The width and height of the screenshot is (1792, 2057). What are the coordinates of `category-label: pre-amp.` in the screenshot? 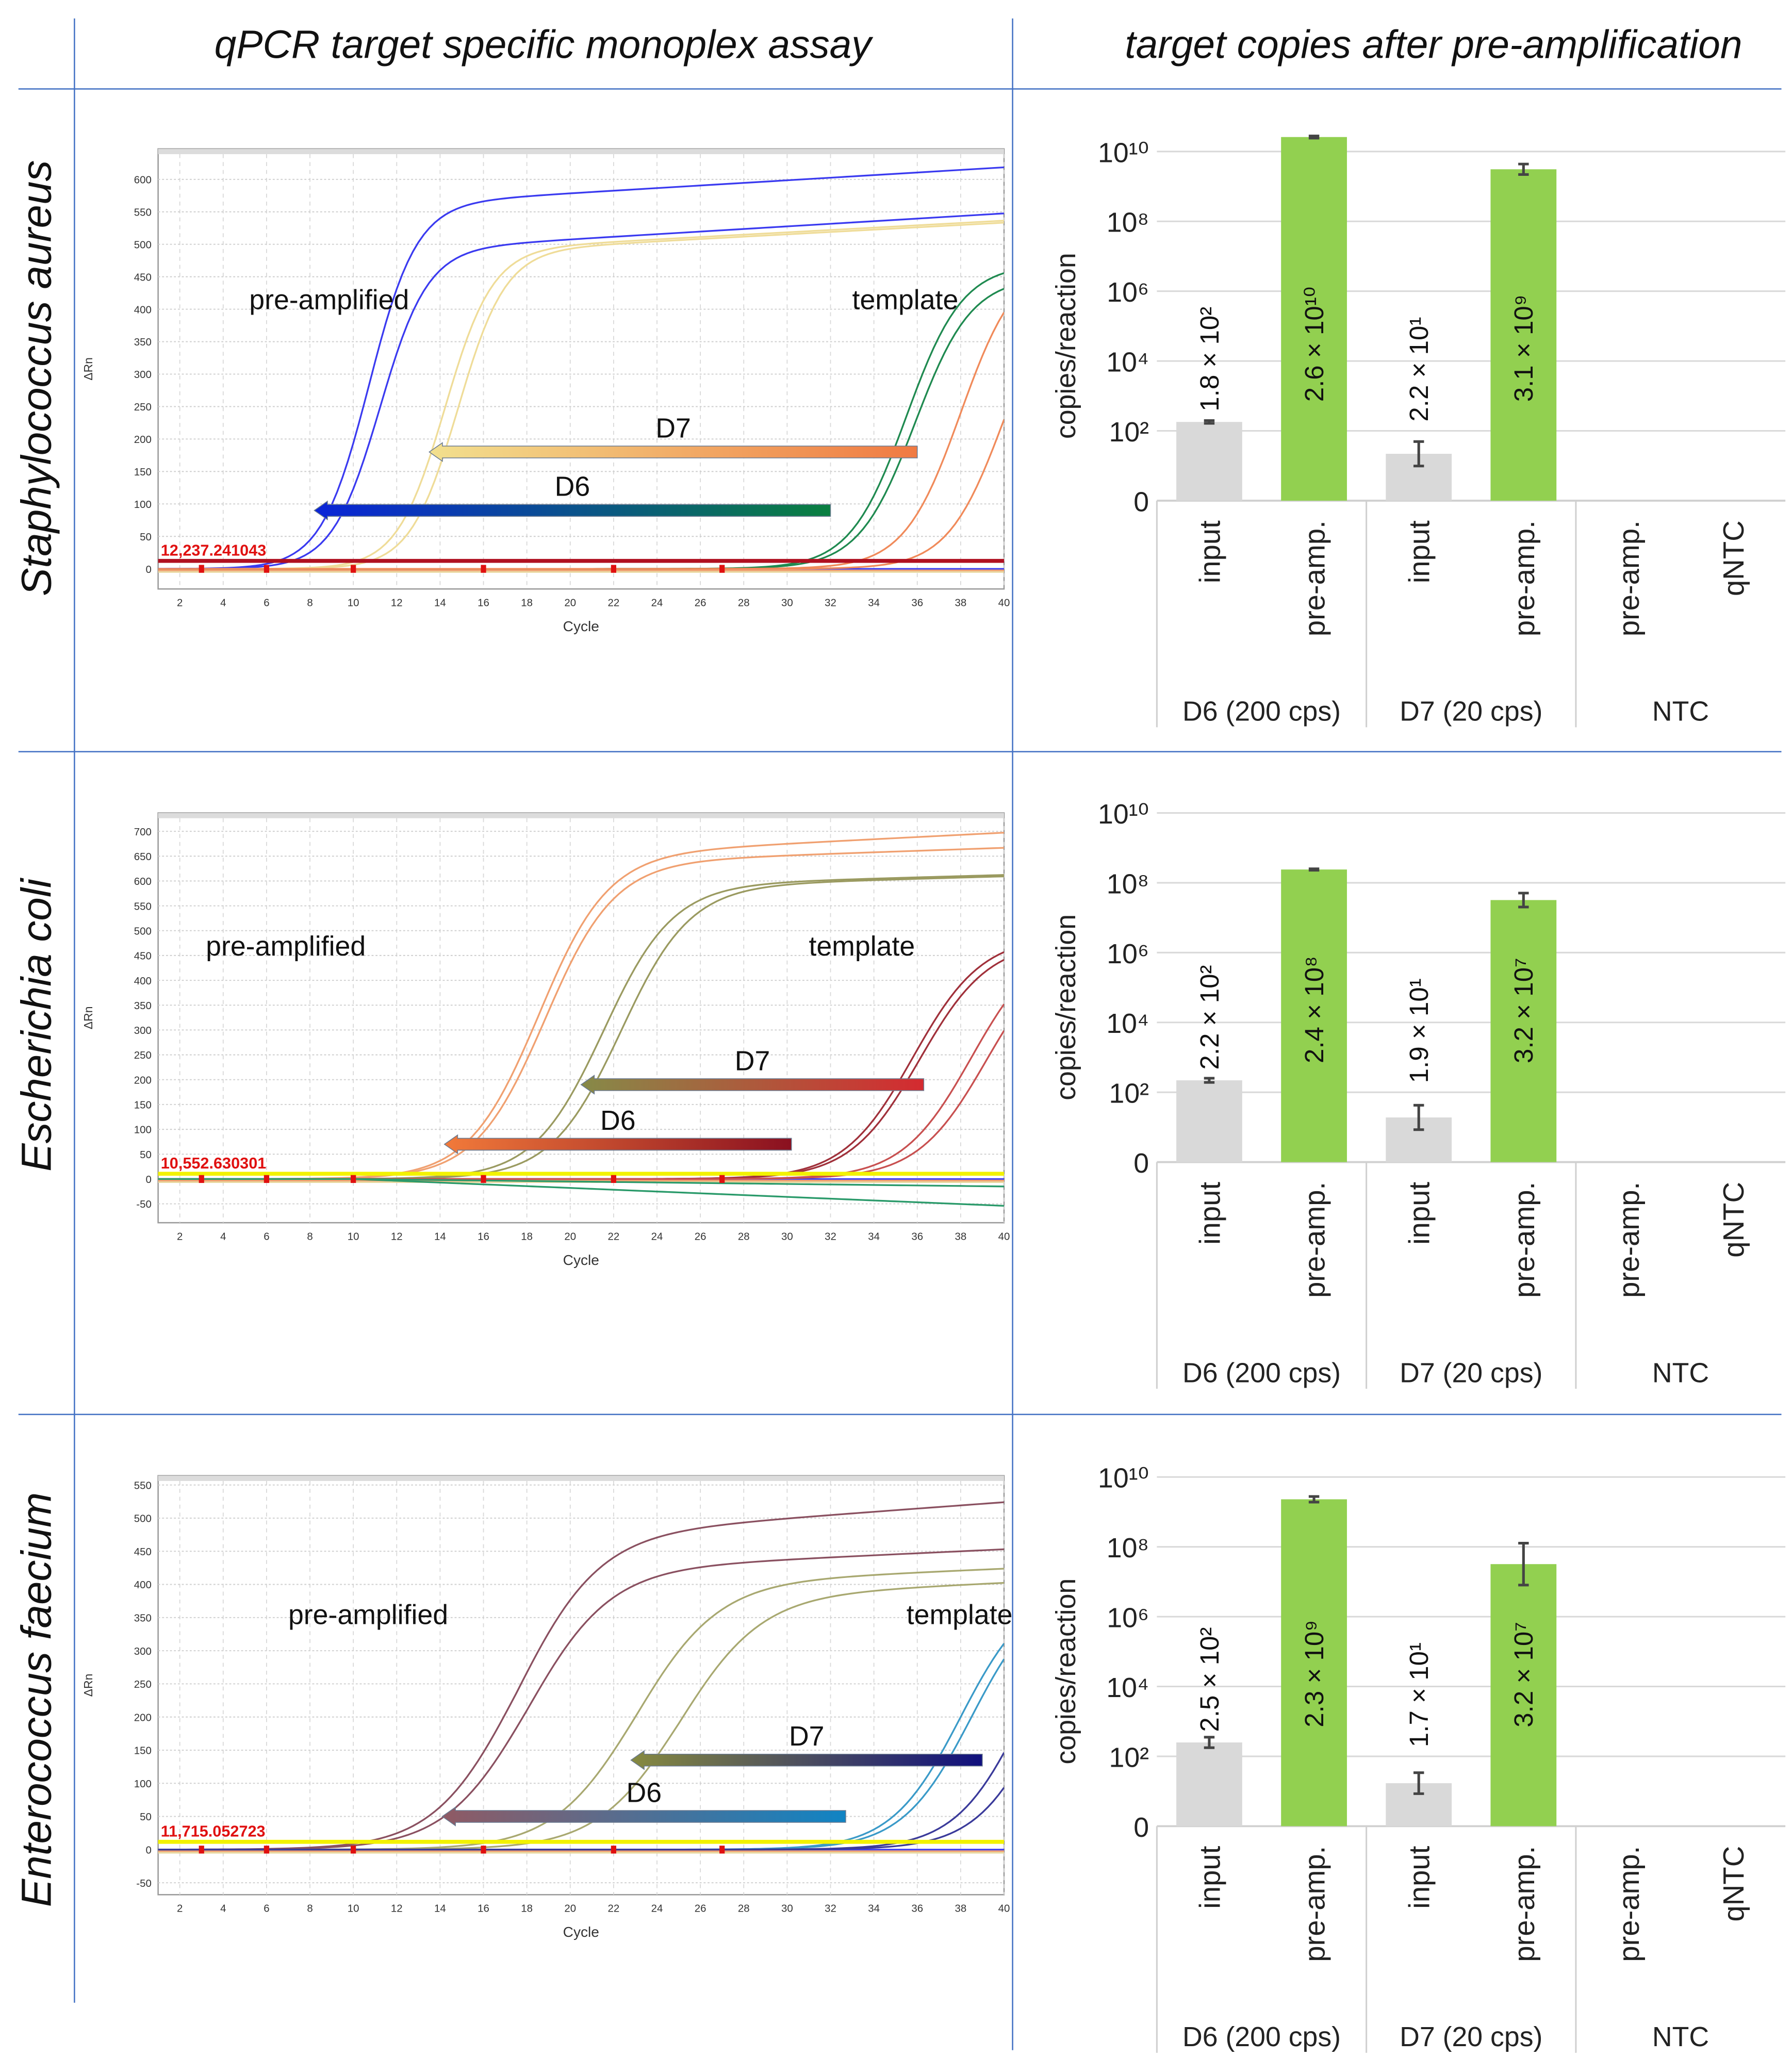 It's located at (1314, 1904).